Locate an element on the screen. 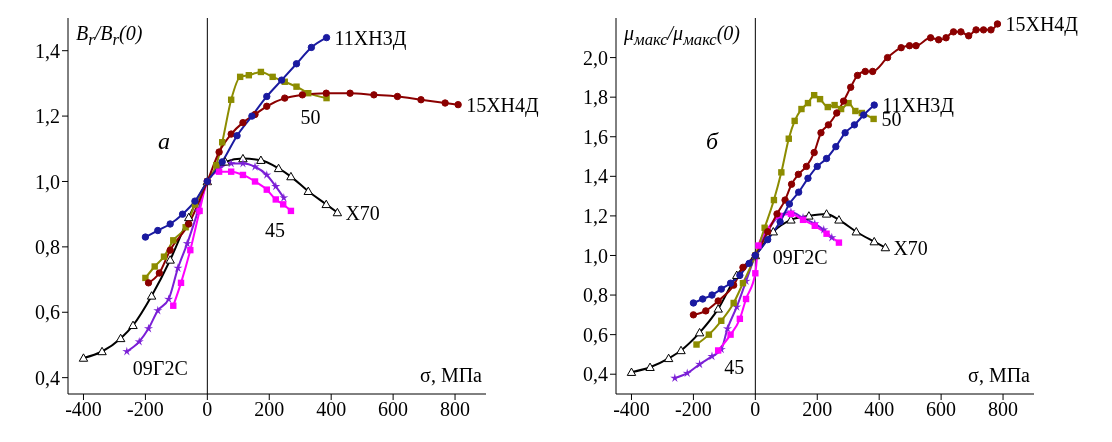 The width and height of the screenshot is (1112, 442). series-label: 11ХН3Д is located at coordinates (370, 37).